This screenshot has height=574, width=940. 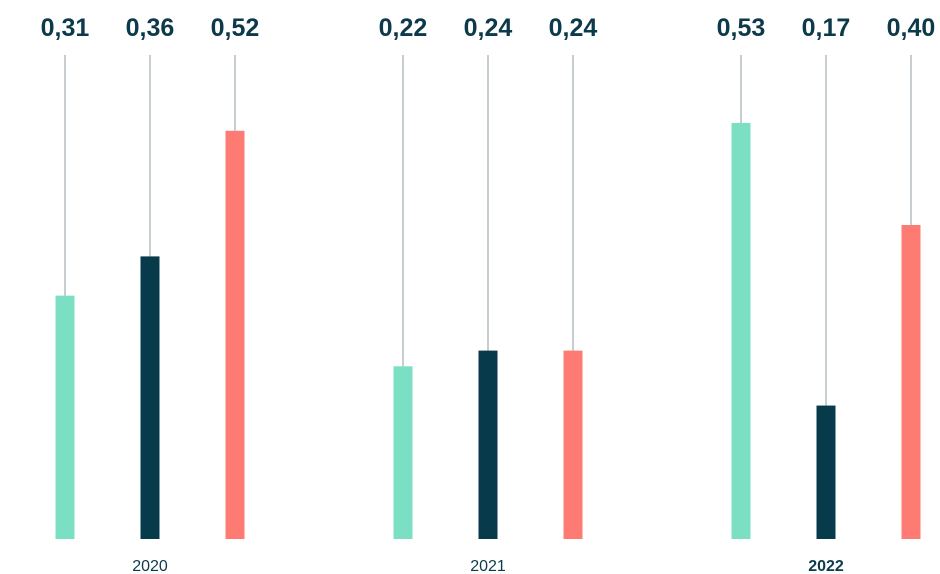 I want to click on category-label: 2022, so click(x=826, y=566).